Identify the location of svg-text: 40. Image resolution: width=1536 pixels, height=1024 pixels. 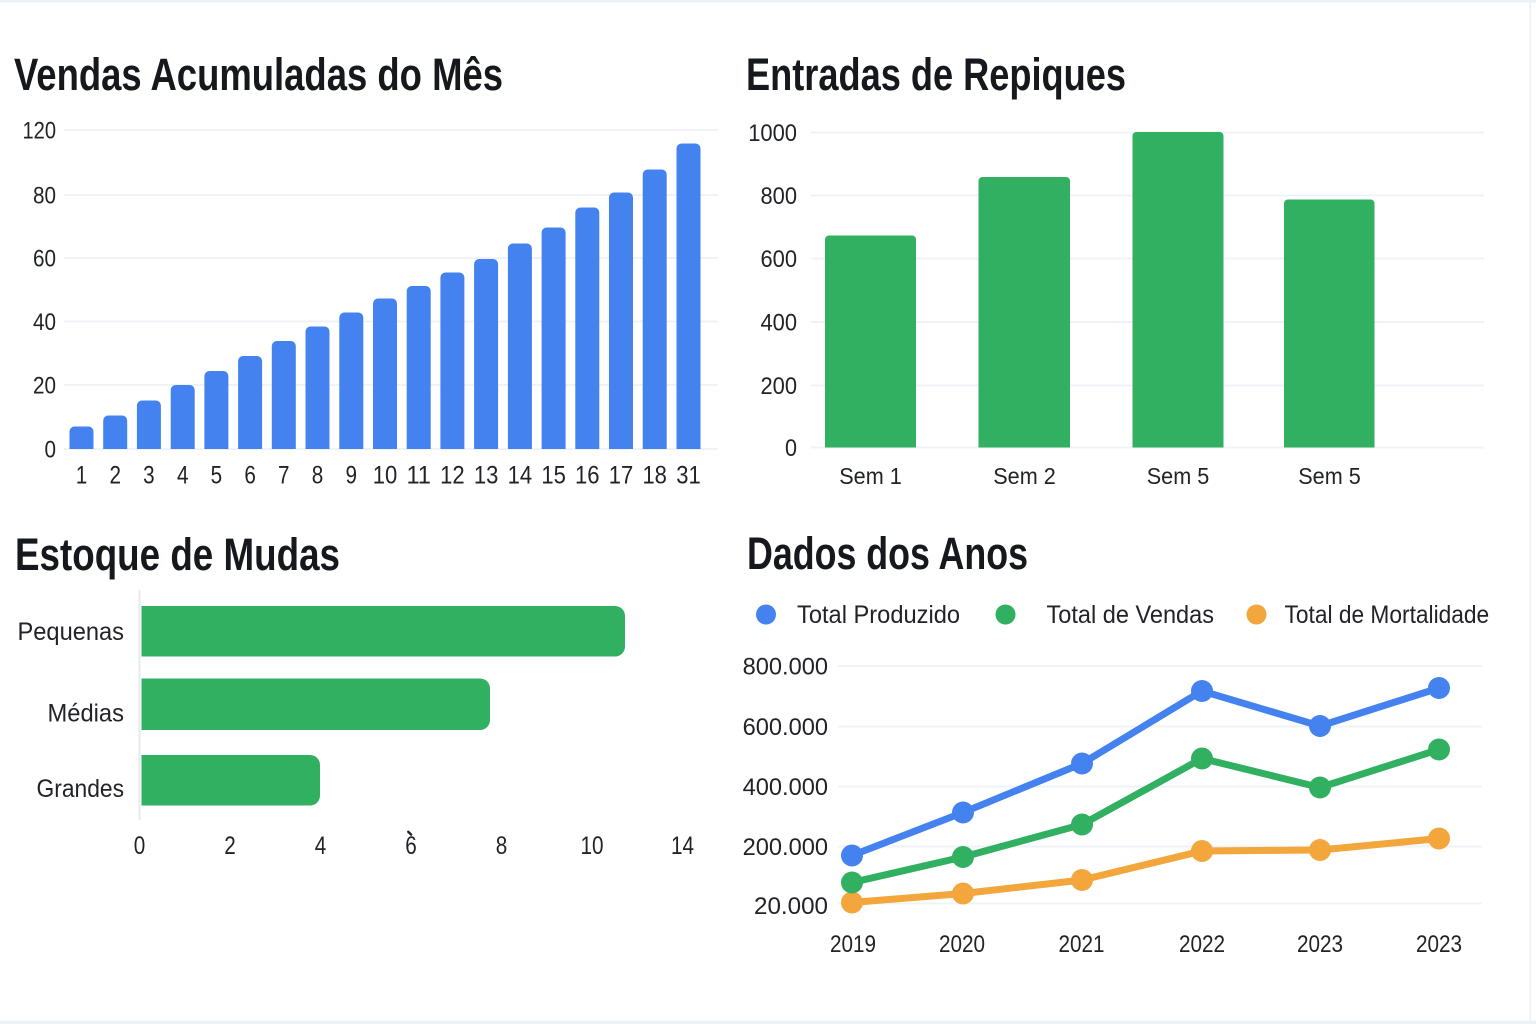
(44, 322).